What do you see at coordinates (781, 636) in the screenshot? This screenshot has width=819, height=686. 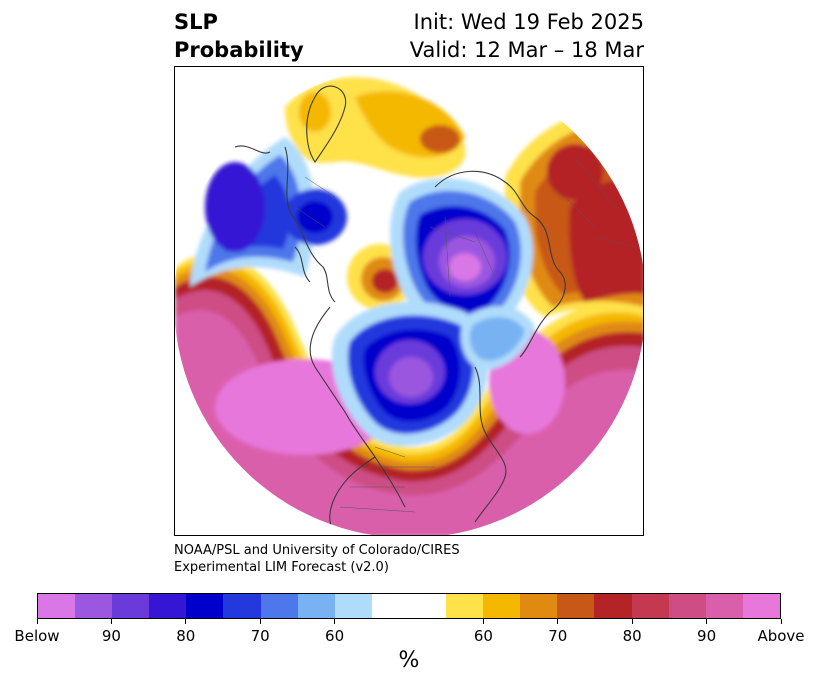 I see `colorbar-tick-label: Above` at bounding box center [781, 636].